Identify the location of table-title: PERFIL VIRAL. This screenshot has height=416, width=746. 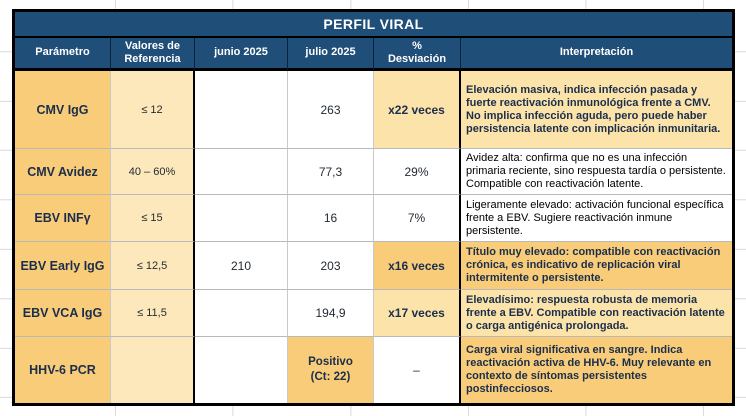
(373, 25).